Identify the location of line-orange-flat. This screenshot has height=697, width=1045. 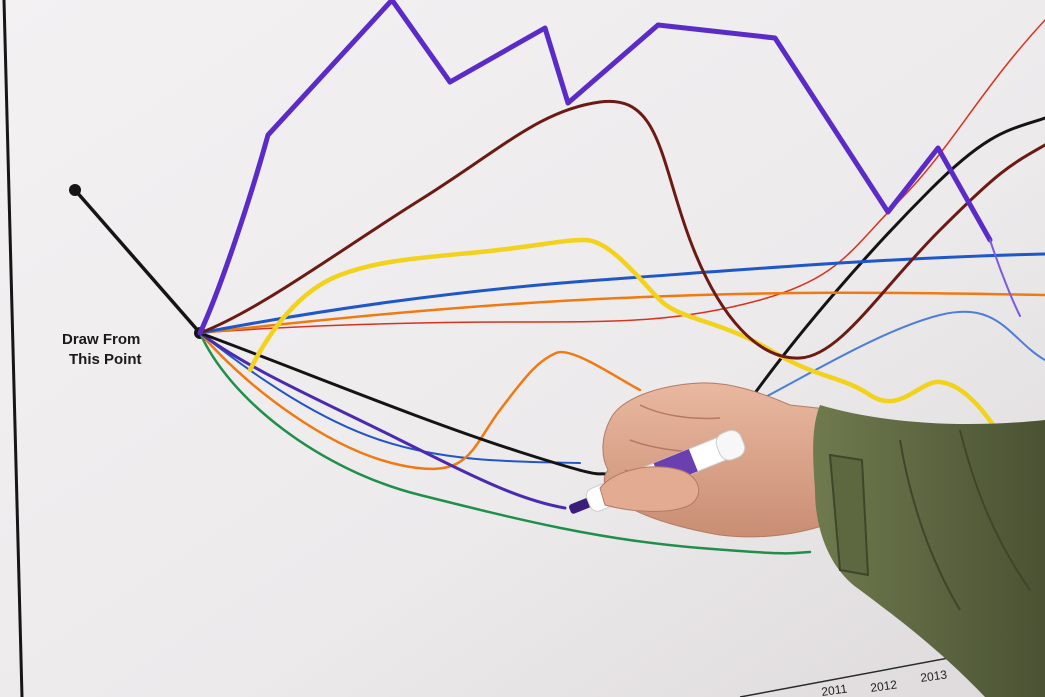
(621, 313).